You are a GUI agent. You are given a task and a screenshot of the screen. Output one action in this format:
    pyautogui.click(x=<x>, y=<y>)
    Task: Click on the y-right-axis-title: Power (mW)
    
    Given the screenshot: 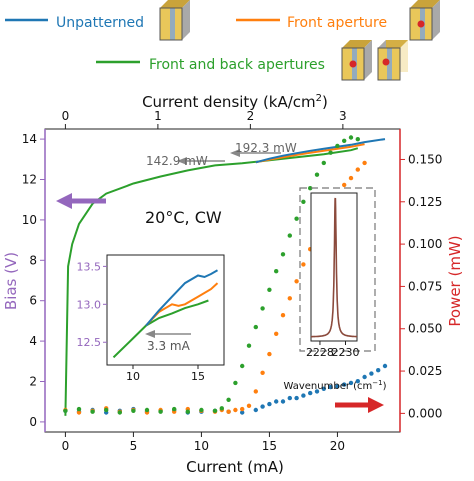 What is the action you would take?
    pyautogui.click(x=455, y=280)
    